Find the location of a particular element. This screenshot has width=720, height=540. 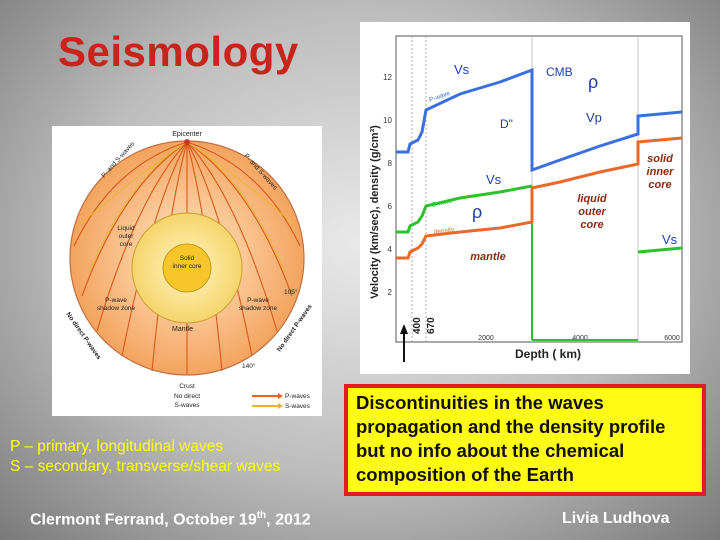

depth-mark-400: 400 is located at coordinates (417, 325).